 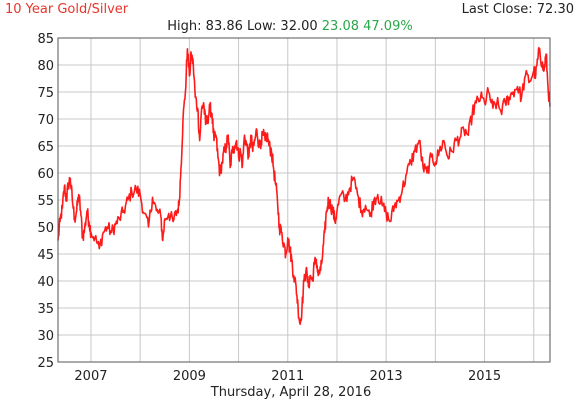 What do you see at coordinates (67, 9) in the screenshot?
I see `chart-title: 10 Year Gold/Silver` at bounding box center [67, 9].